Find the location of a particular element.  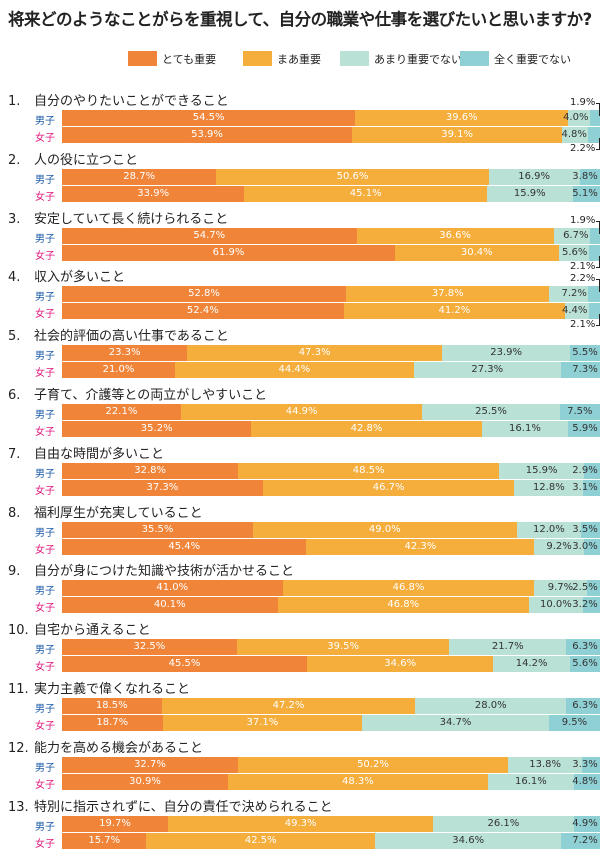

item-title: 11. 実力主義で偉くなれること is located at coordinates (99, 687).